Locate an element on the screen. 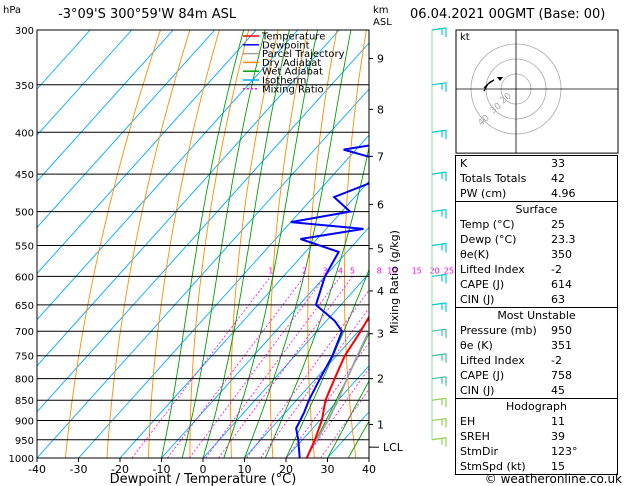  most-unstable-title: Most Unstable is located at coordinates (536, 315).